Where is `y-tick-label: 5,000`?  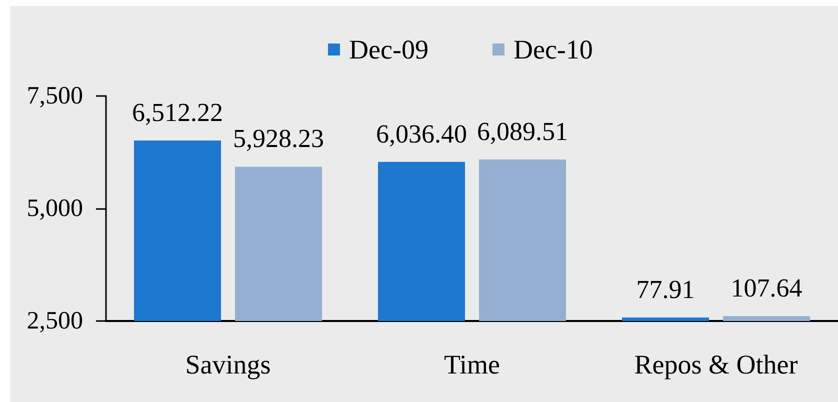 y-tick-label: 5,000 is located at coordinates (54, 208).